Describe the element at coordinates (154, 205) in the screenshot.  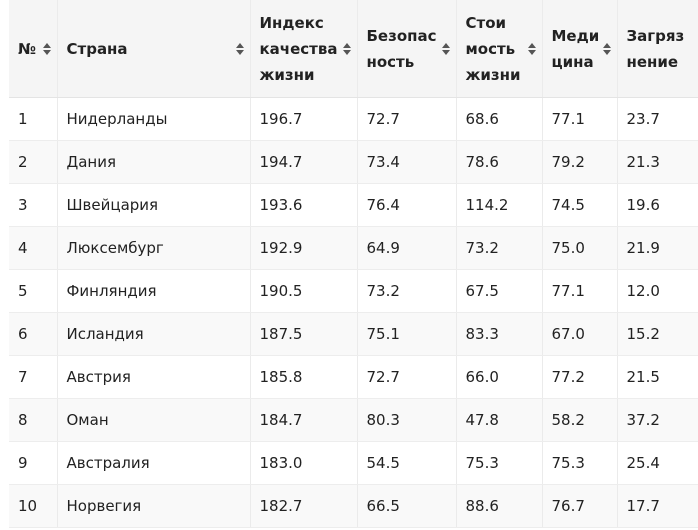
I see `cell-country: Швейцария` at that location.